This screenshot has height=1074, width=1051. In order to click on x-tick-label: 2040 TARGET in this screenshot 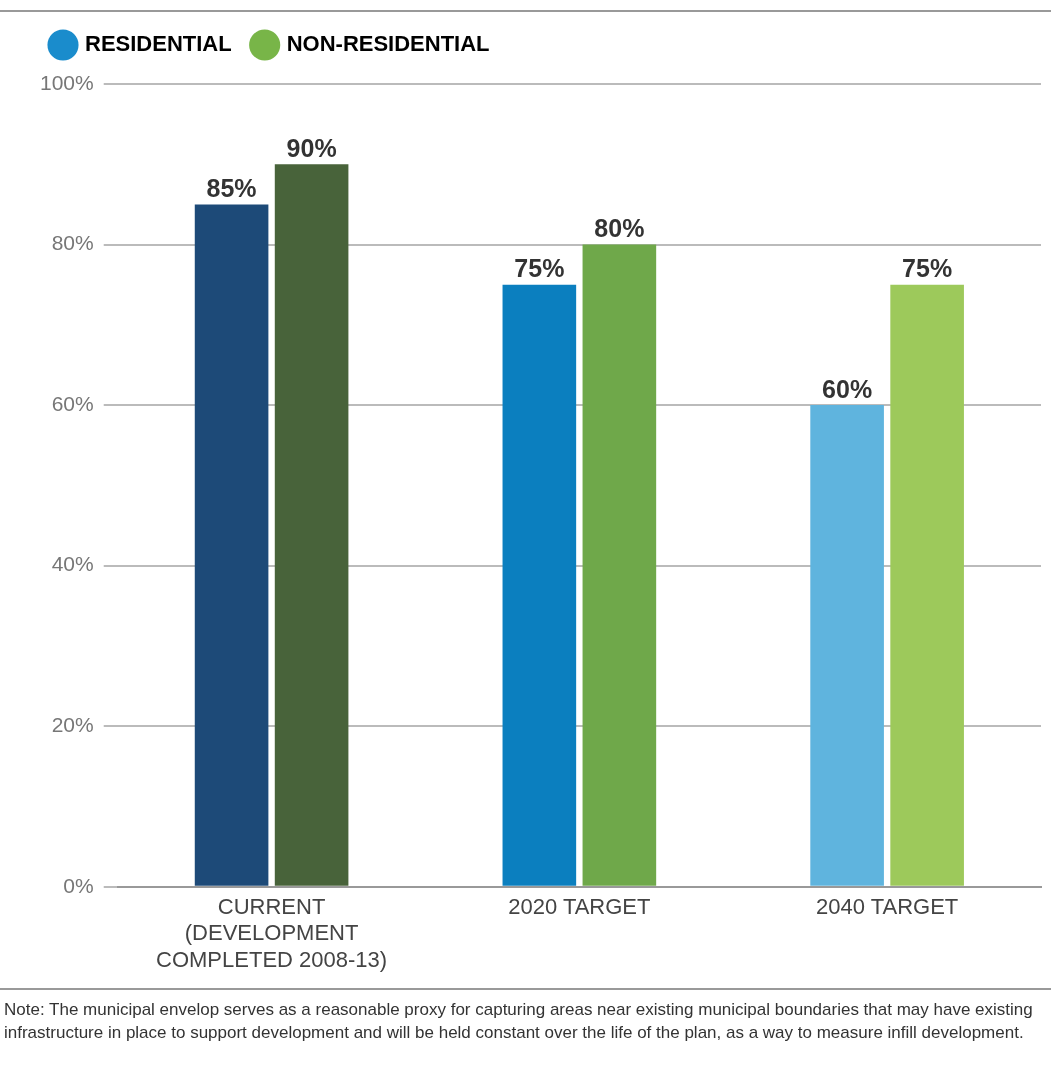, I will do `click(887, 907)`.